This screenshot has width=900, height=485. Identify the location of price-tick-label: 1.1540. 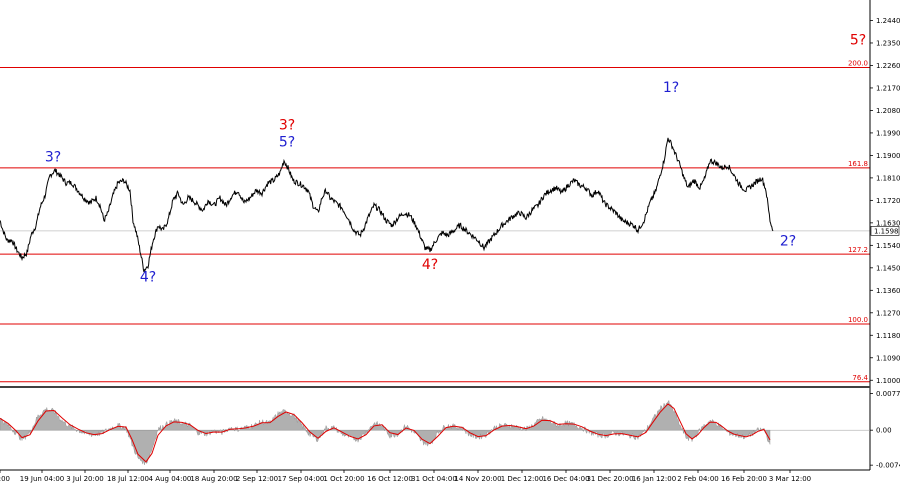
(888, 246).